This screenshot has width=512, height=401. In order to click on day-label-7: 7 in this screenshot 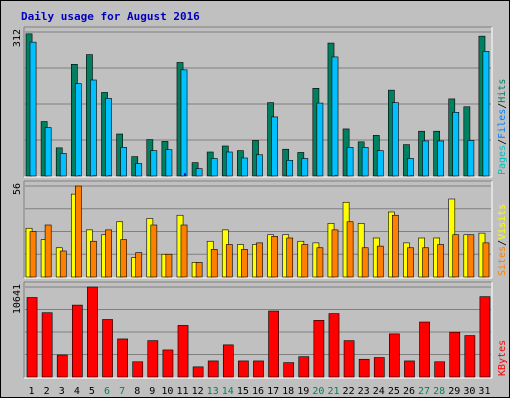, I will do `click(122, 391)`.